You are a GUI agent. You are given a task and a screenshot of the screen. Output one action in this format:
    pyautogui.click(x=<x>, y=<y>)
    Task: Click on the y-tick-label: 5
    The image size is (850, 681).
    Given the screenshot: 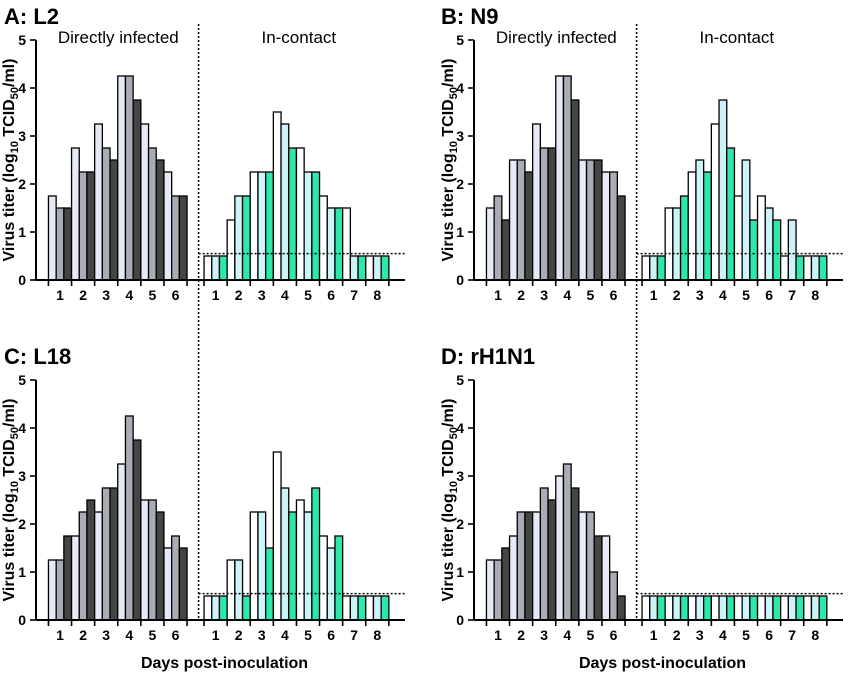 What is the action you would take?
    pyautogui.click(x=460, y=380)
    